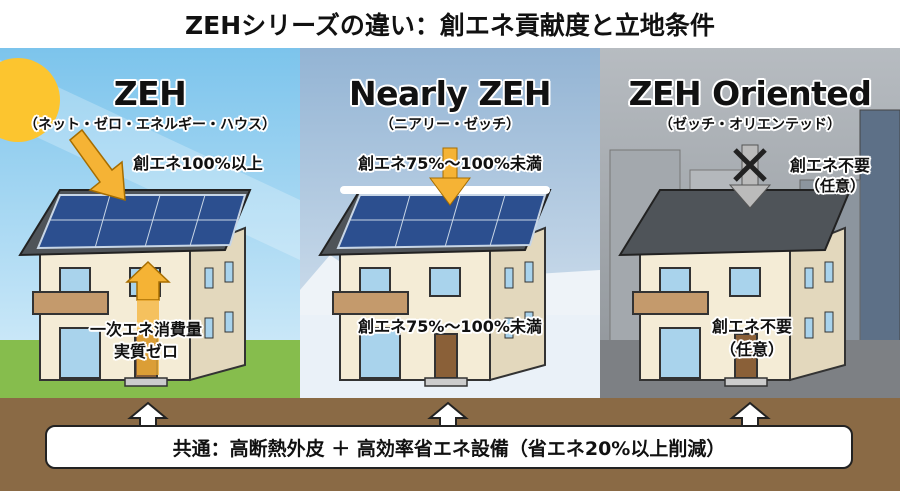 The image size is (900, 491). I want to click on house-label-nearly-zeh: 創エネ75%～100%未満, so click(450, 326).